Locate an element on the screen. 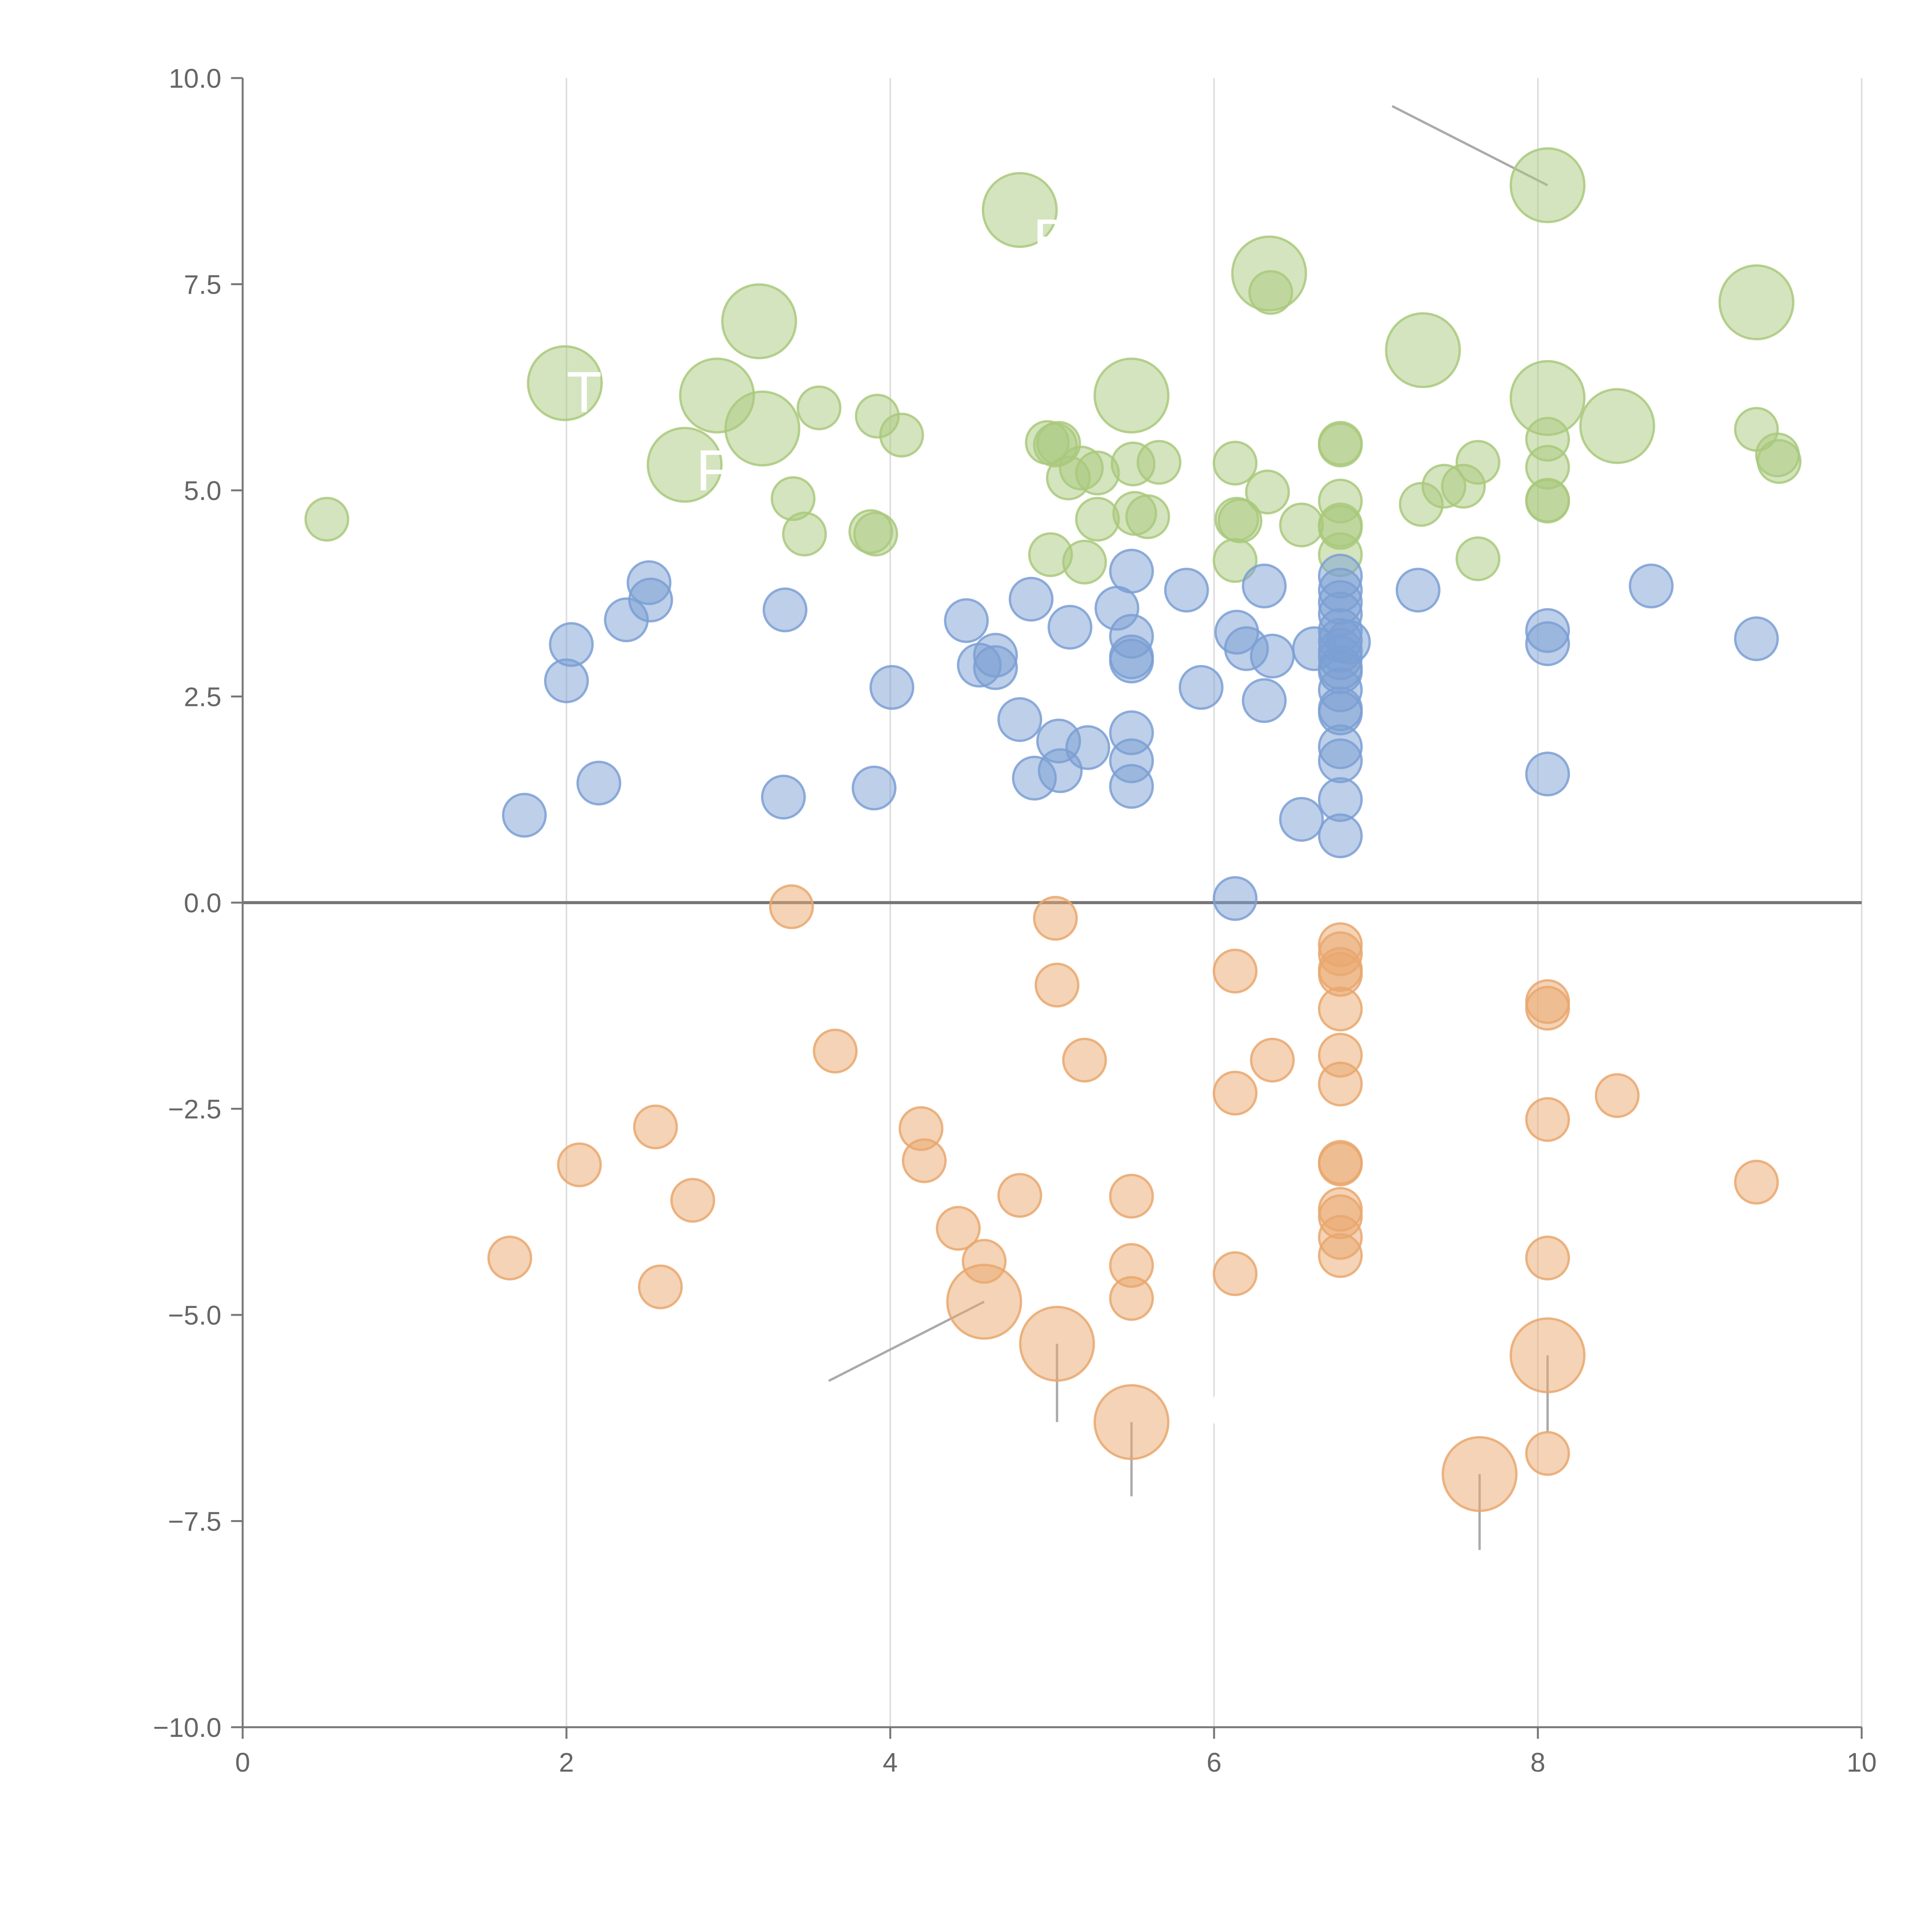  y-tick-label: 2.5 is located at coordinates (202, 697).